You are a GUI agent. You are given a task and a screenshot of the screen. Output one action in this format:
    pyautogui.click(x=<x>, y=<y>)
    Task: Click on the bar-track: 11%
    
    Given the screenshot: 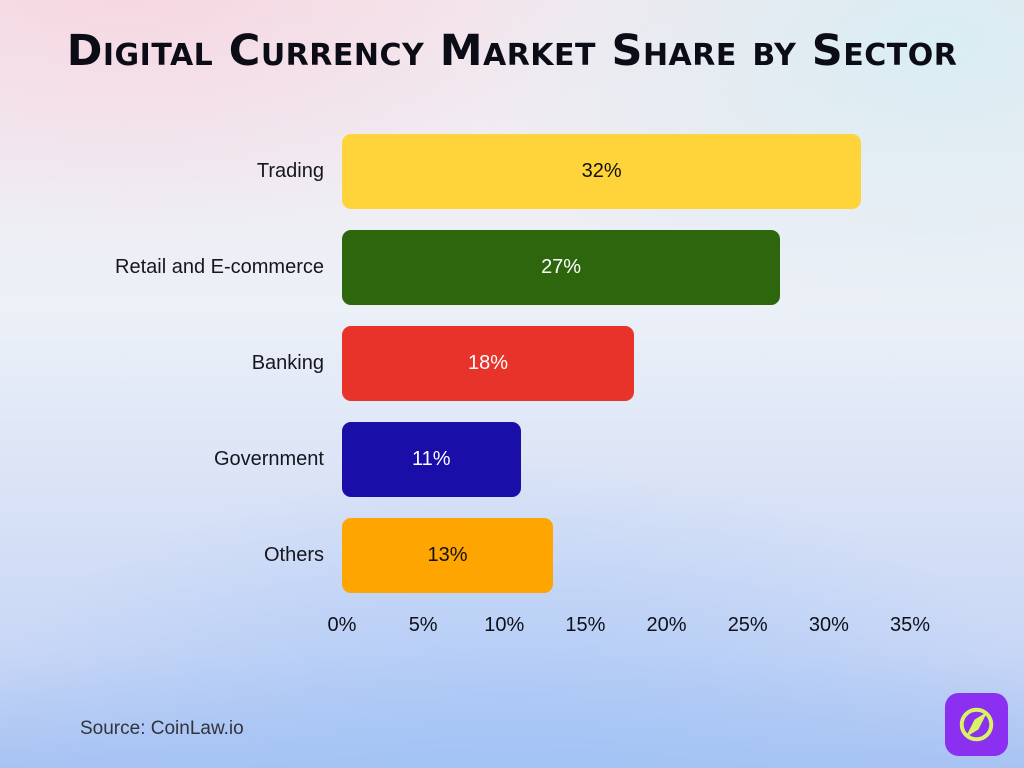 What is the action you would take?
    pyautogui.click(x=626, y=459)
    